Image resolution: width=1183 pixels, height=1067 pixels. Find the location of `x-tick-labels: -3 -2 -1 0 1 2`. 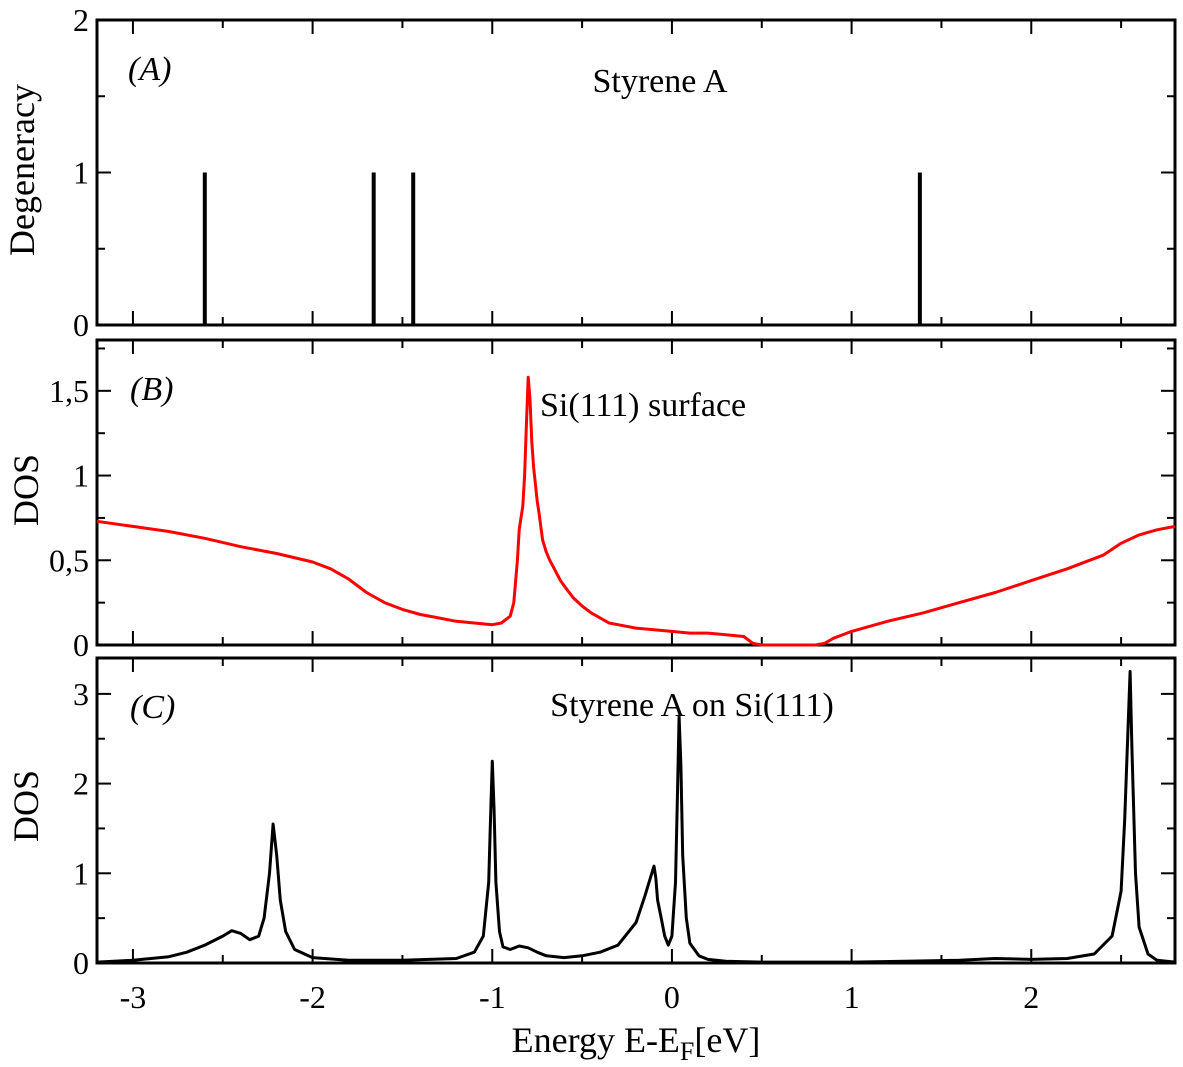

x-tick-labels: -3 -2 -1 0 1 2 is located at coordinates (580, 997).